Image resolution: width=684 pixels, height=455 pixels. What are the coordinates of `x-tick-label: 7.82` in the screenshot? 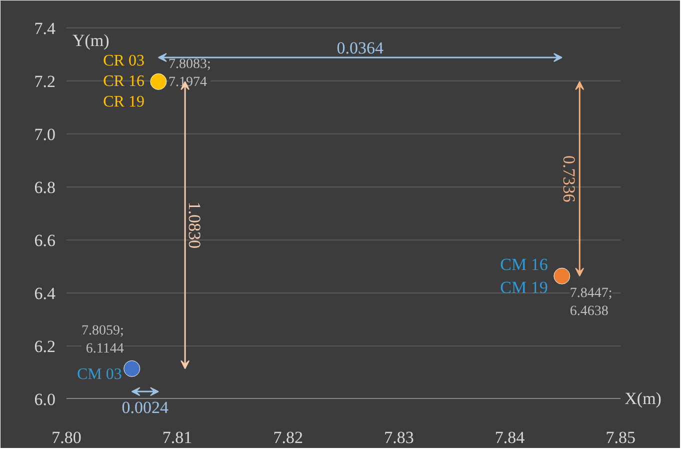 It's located at (288, 437).